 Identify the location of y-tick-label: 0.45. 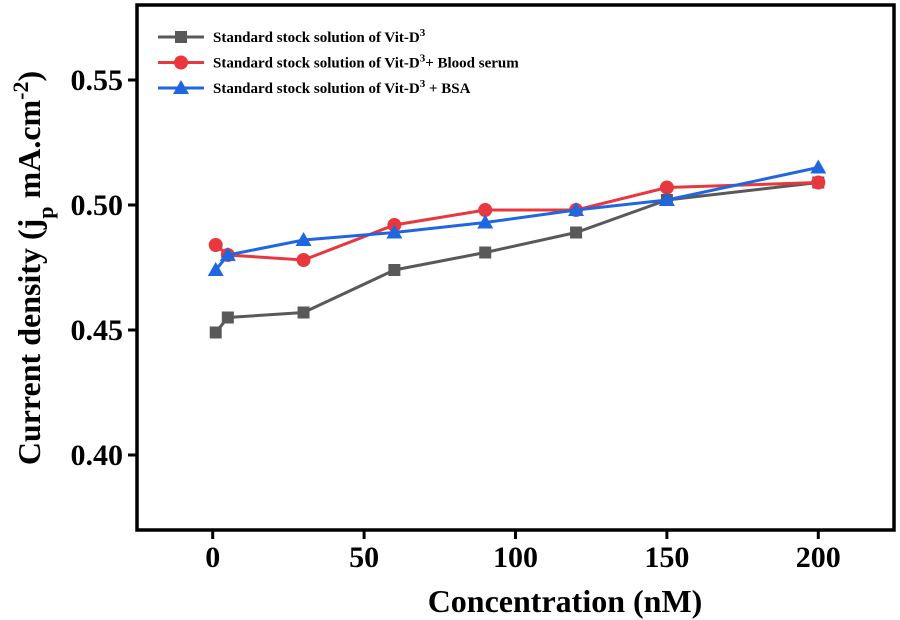
(97, 330).